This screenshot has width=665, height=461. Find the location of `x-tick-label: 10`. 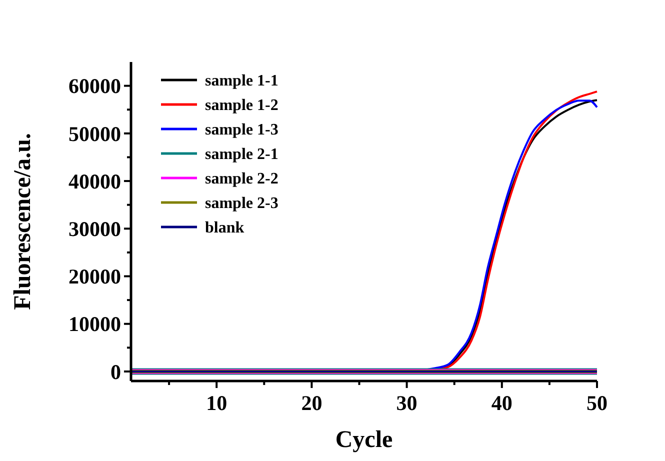

x-tick-label: 10 is located at coordinates (217, 403).